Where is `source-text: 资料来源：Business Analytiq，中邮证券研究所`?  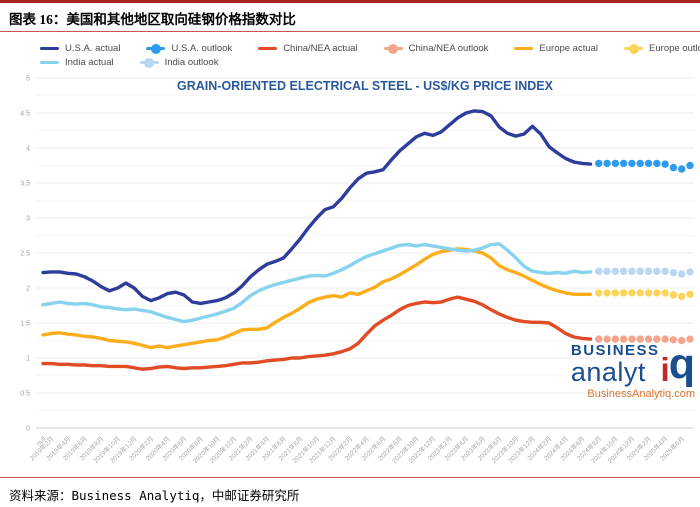
source-text: 资料来源：Business Analytiq，中邮证券研究所 is located at coordinates (154, 495).